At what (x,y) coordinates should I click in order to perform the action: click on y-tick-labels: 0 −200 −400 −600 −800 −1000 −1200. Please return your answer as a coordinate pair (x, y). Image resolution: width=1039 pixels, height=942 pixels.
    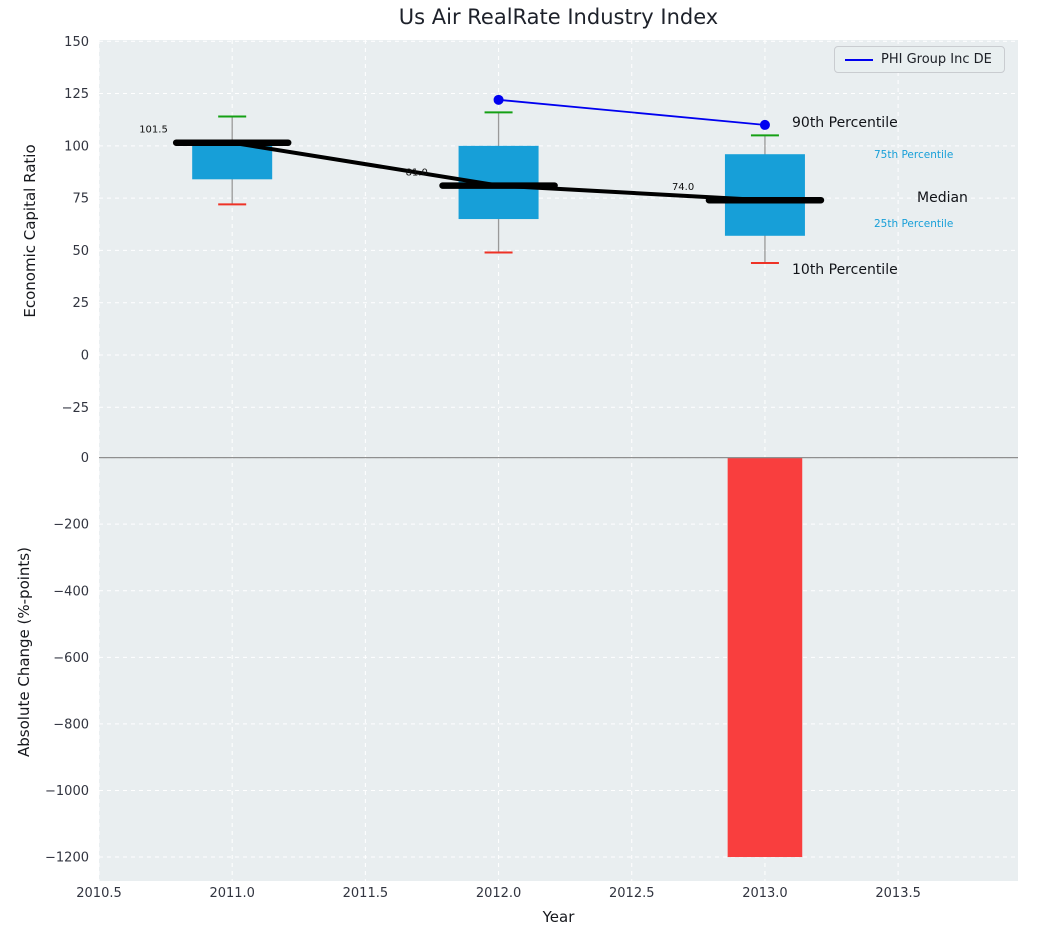
    Looking at the image, I should click on (67, 658).